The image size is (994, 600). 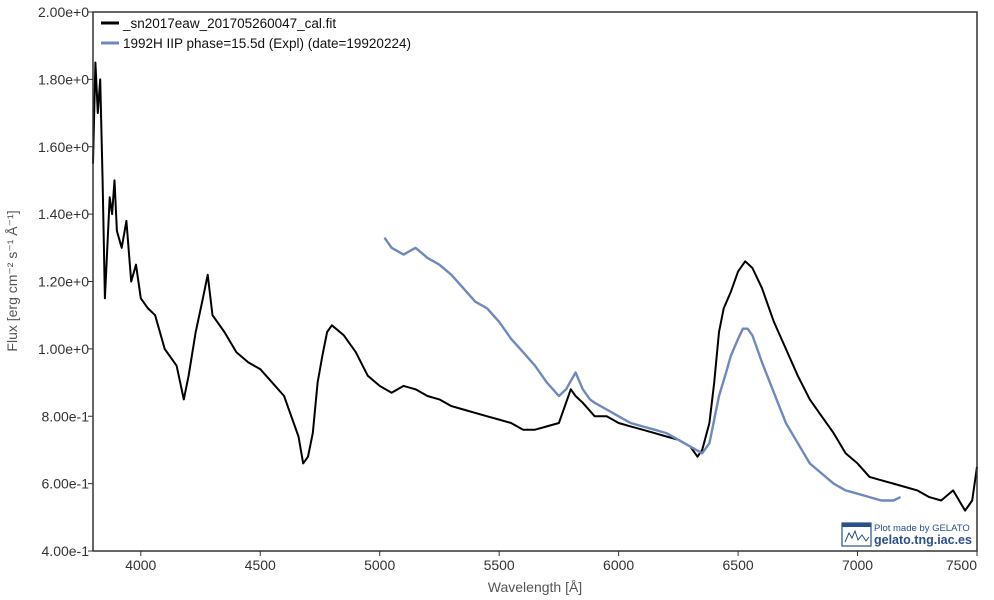 I want to click on y-tick-label: 6.00e-1, so click(x=66, y=484).